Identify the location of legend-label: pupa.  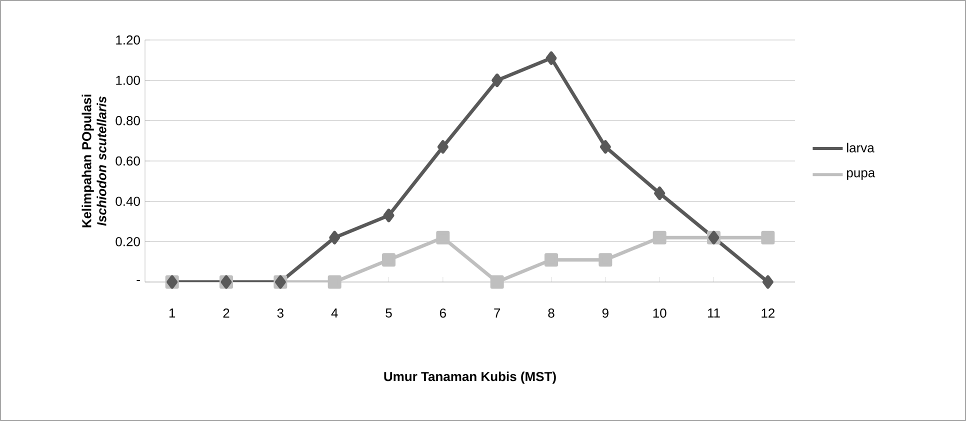
(861, 175).